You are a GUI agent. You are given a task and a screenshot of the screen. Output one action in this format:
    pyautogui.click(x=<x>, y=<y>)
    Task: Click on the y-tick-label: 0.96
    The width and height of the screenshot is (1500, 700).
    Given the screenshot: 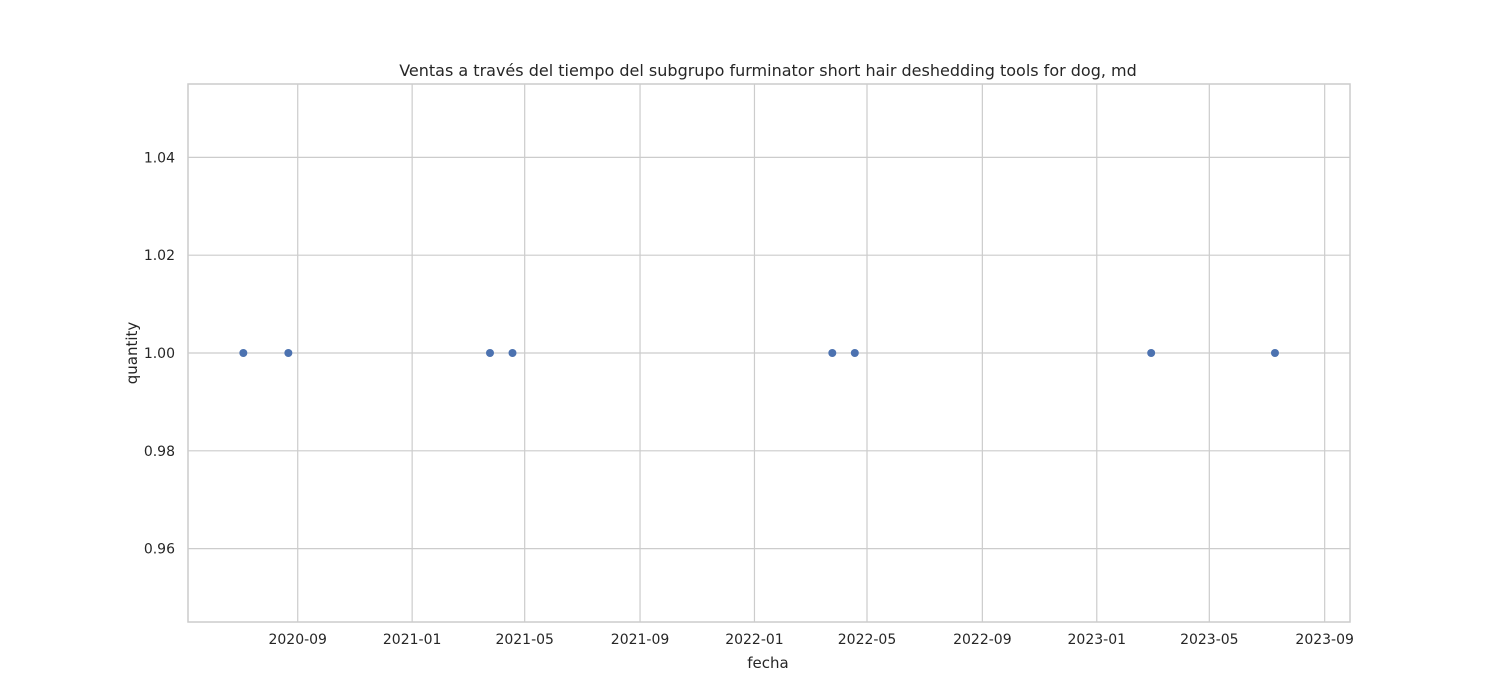 What is the action you would take?
    pyautogui.click(x=159, y=550)
    